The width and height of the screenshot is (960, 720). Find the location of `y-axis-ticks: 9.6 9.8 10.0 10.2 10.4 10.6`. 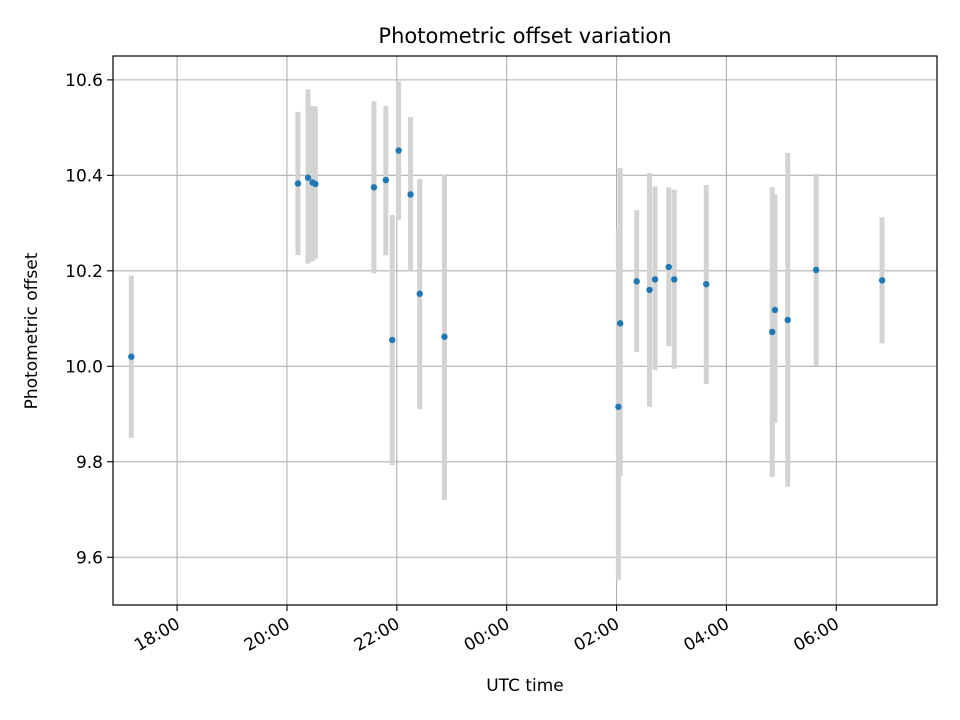

y-axis-ticks: 9.6 9.8 10.0 10.2 10.4 10.6 is located at coordinates (89, 319).